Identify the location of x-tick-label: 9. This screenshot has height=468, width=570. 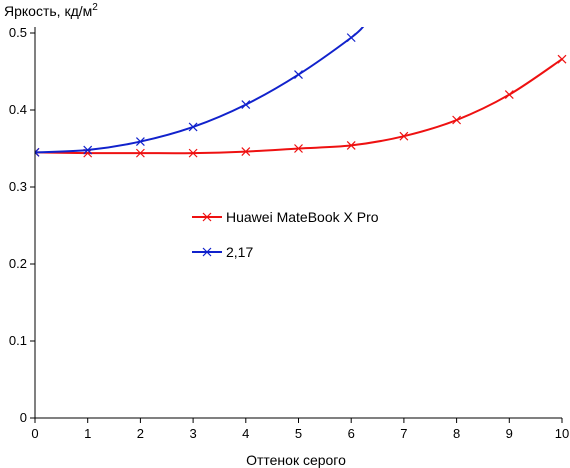
(509, 433).